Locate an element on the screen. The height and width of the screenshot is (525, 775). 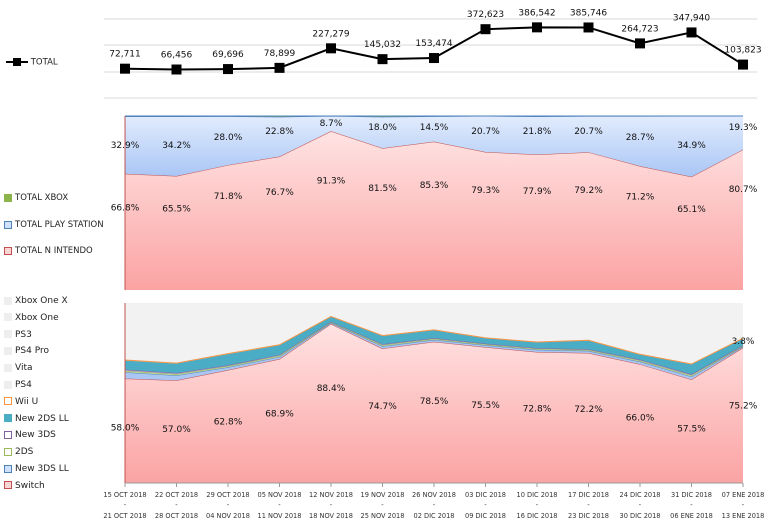
data-label: 264,723 is located at coordinates (639, 29).